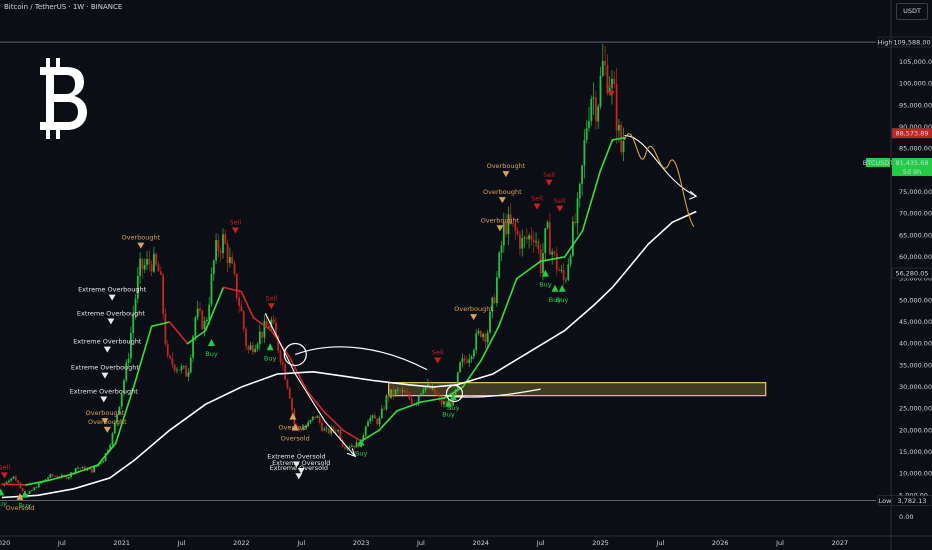 The image size is (932, 550). Describe the element at coordinates (112, 290) in the screenshot. I see `signal-label: Extreme Overbought` at that location.